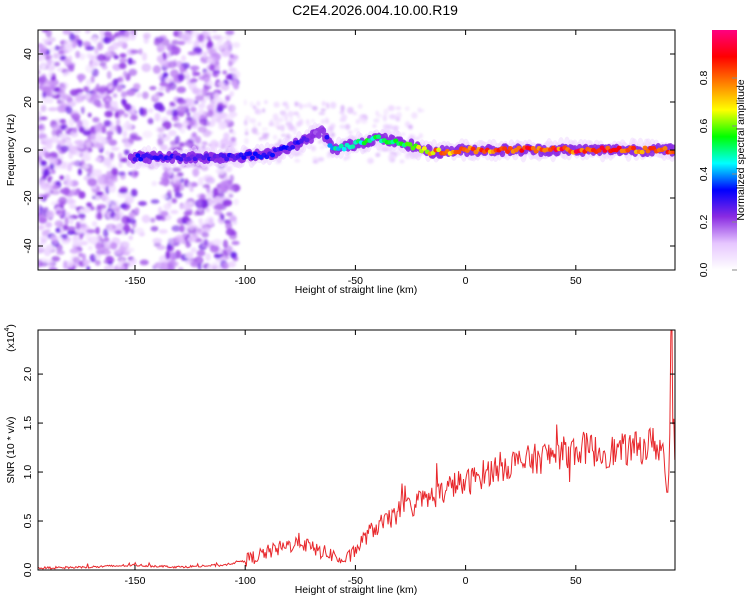 The image size is (750, 600). Describe the element at coordinates (134, 281) in the screenshot. I see `x-tick-label: -150` at that location.